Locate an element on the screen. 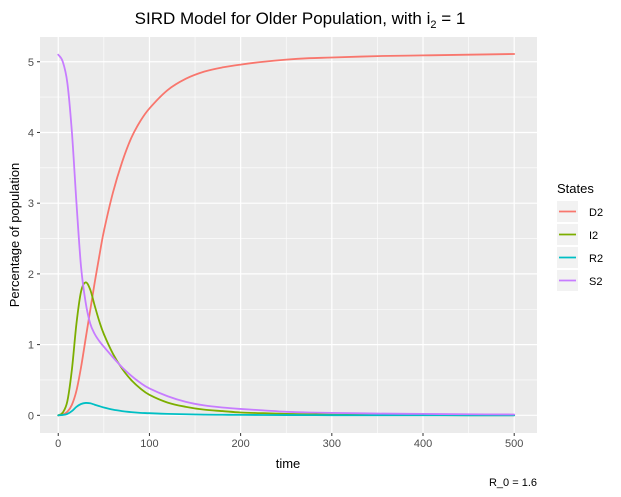  caption: R_0 = 1.6 is located at coordinates (513, 483).